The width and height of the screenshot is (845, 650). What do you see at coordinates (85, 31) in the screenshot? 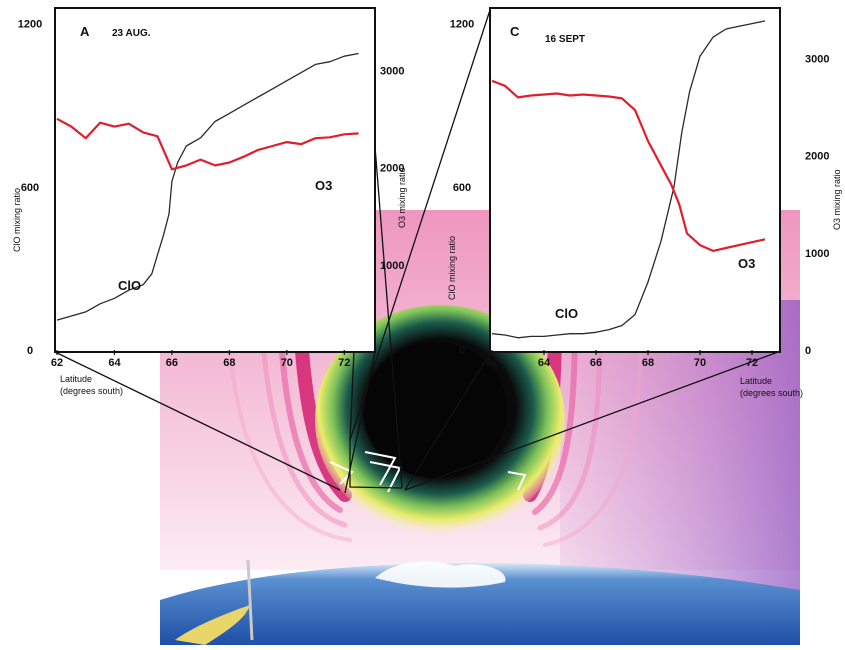
I see `panel-a-letter: A` at bounding box center [85, 31].